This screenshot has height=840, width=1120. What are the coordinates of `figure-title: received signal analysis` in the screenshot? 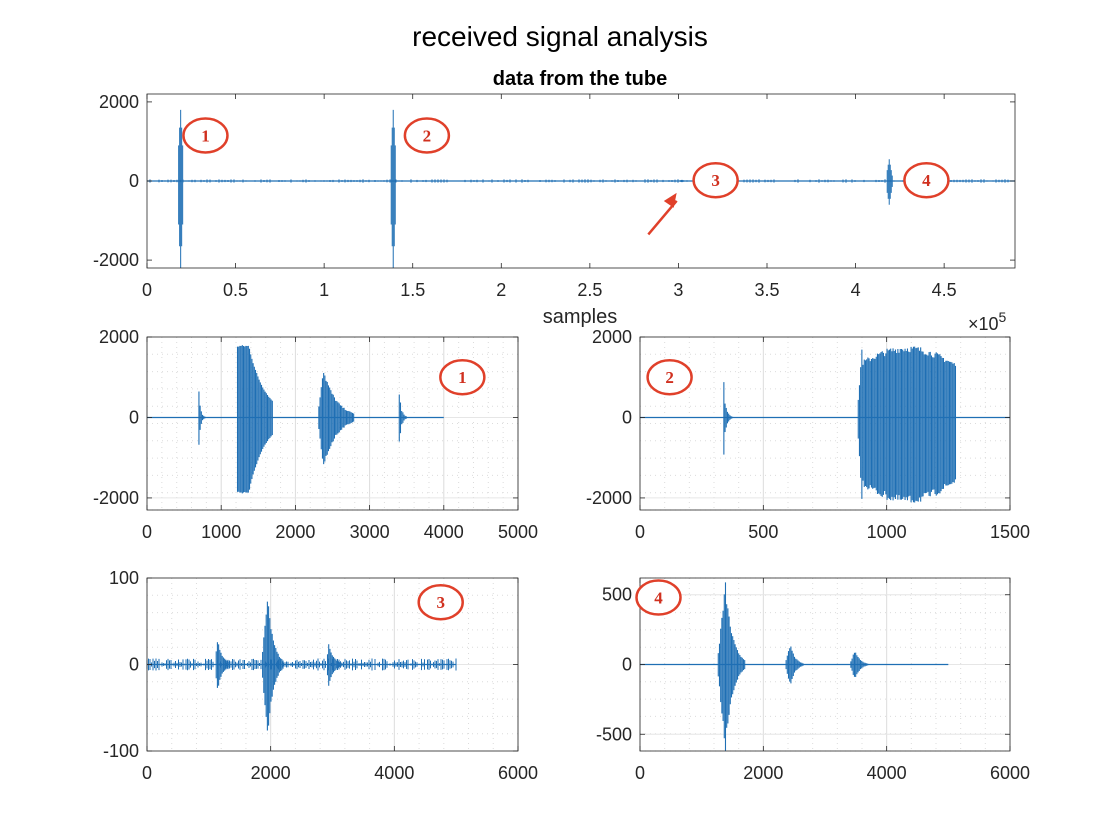 It's located at (560, 36).